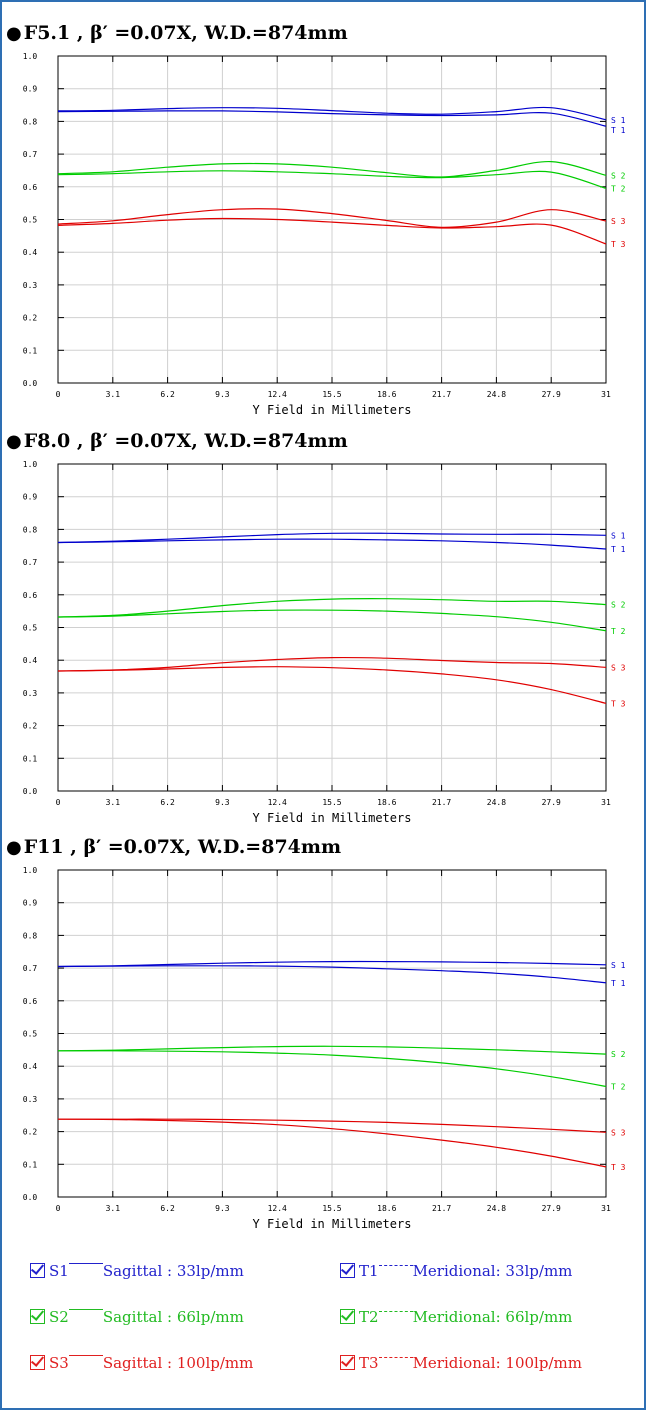 This screenshot has width=646, height=1410. Describe the element at coordinates (332, 1069) in the screenshot. I see `series-line-t2` at that location.